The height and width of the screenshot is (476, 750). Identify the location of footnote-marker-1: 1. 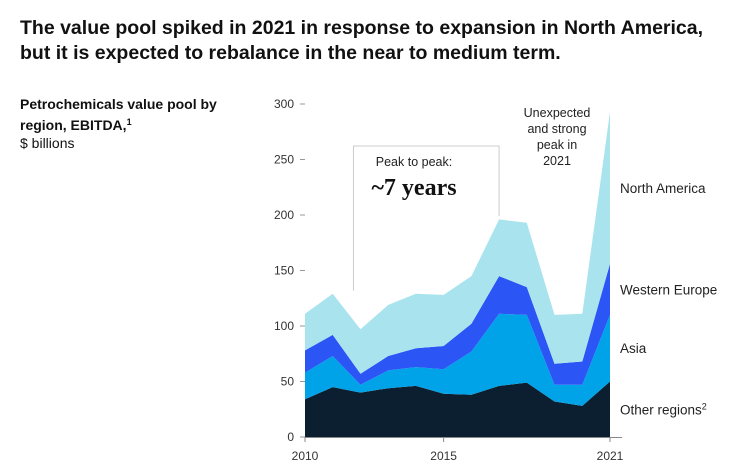
(129, 122).